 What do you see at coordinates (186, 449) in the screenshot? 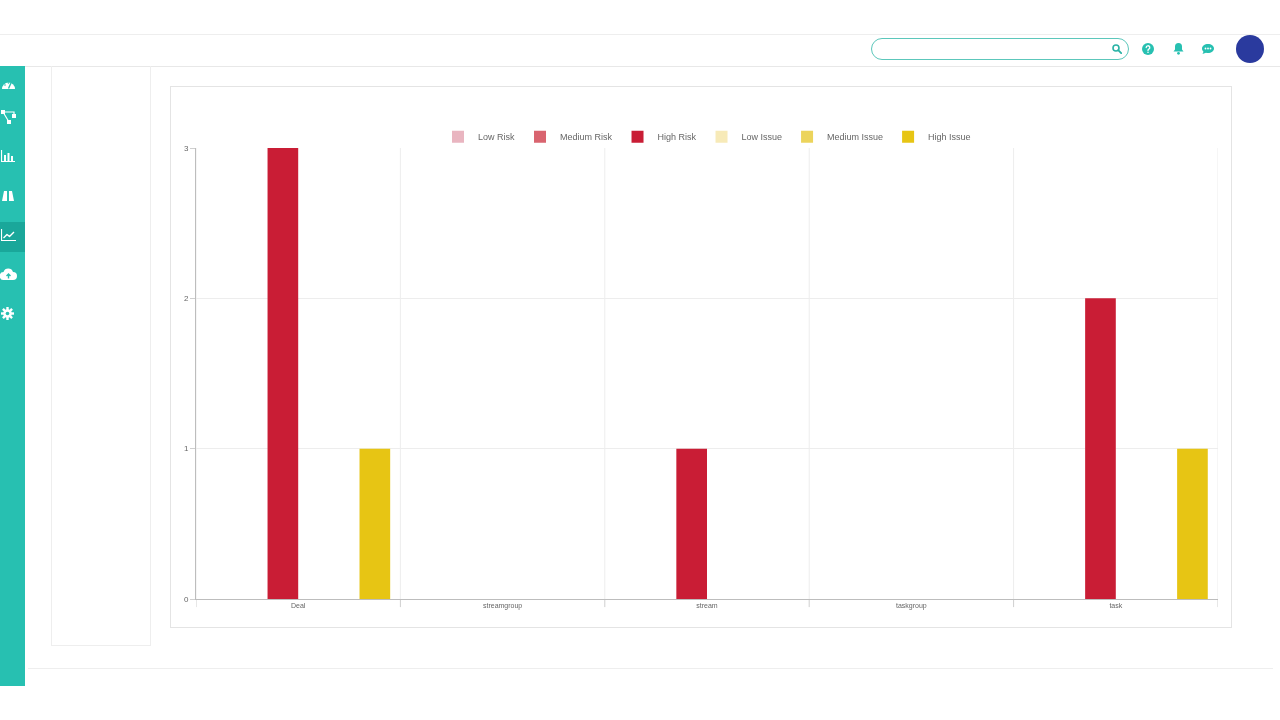
I see `y-tick-label: 1` at bounding box center [186, 449].